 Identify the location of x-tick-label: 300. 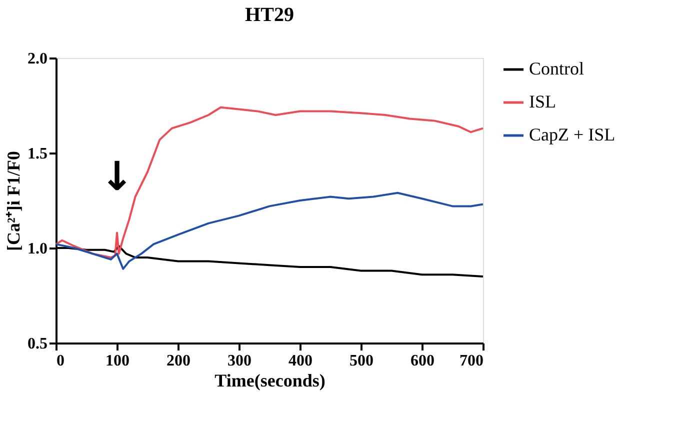
(240, 361).